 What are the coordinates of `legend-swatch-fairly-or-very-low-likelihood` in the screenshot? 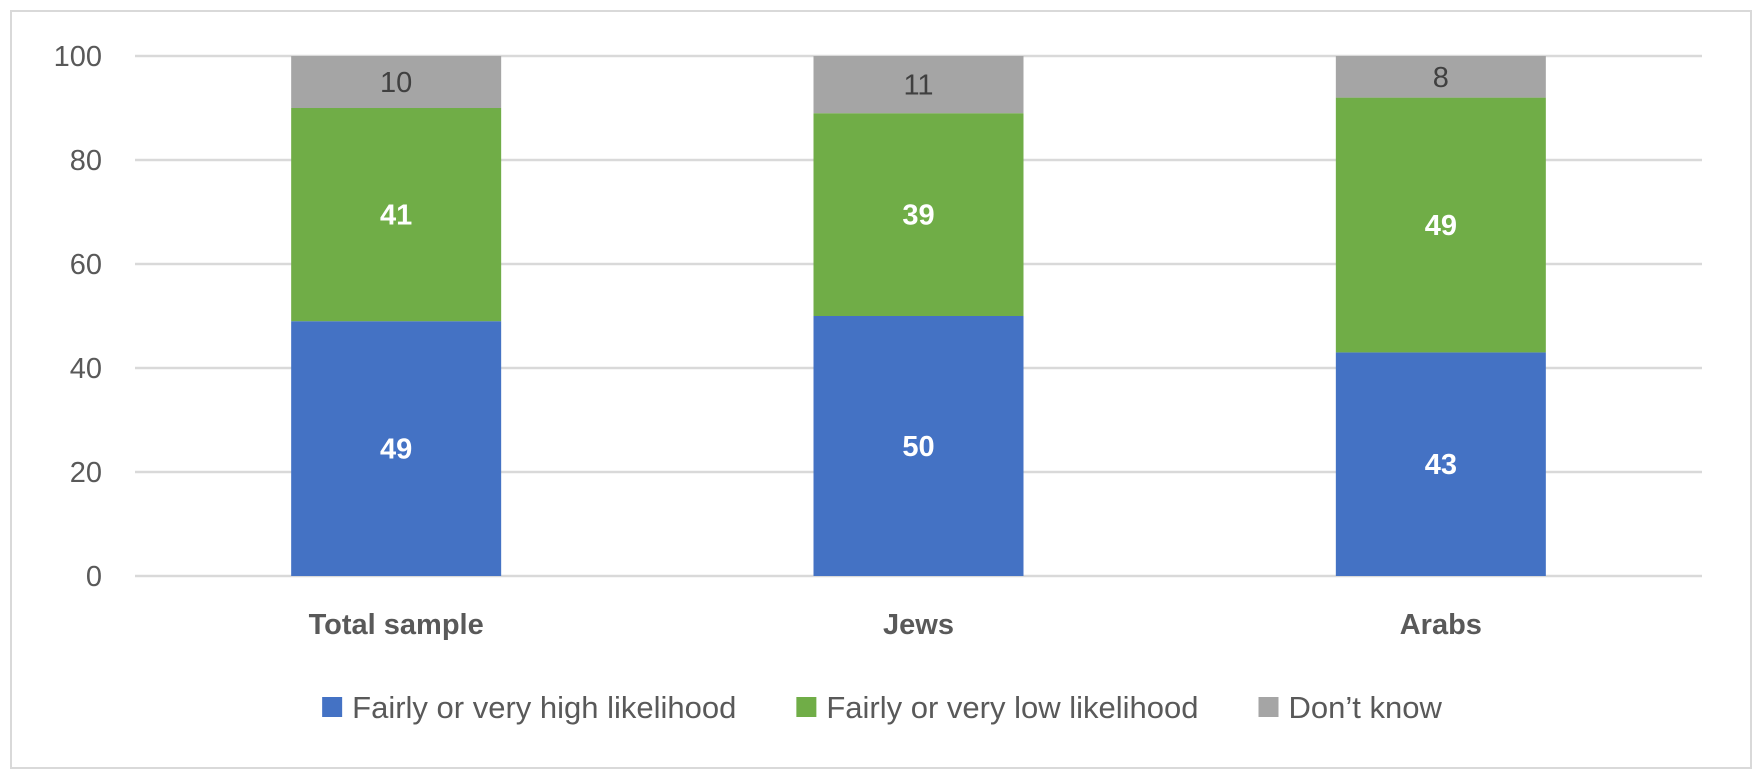 It's located at (806, 707).